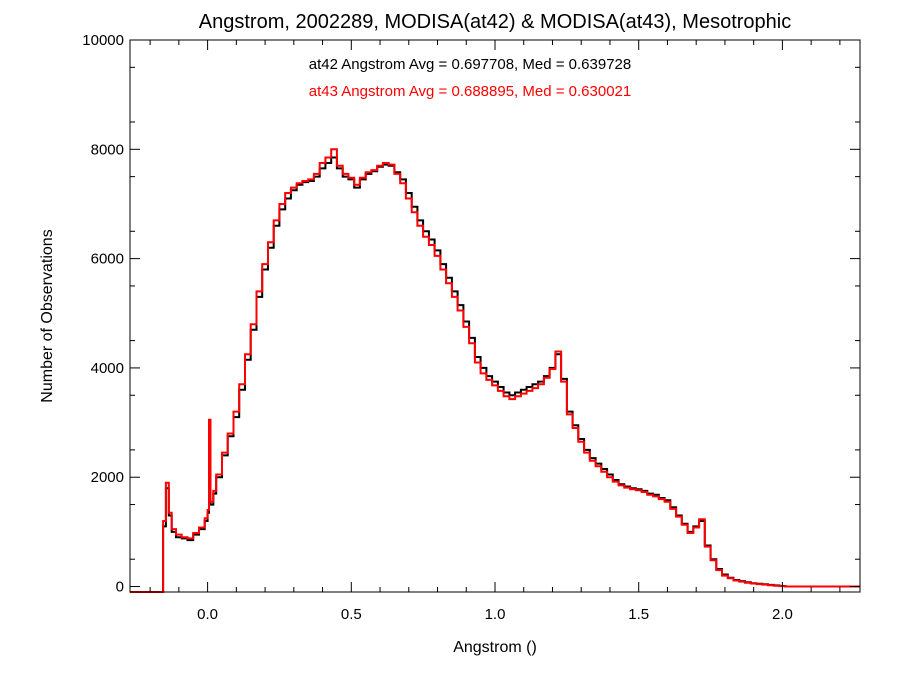 Image resolution: width=900 pixels, height=675 pixels. Describe the element at coordinates (120, 587) in the screenshot. I see `y-tick-label: 0` at that location.